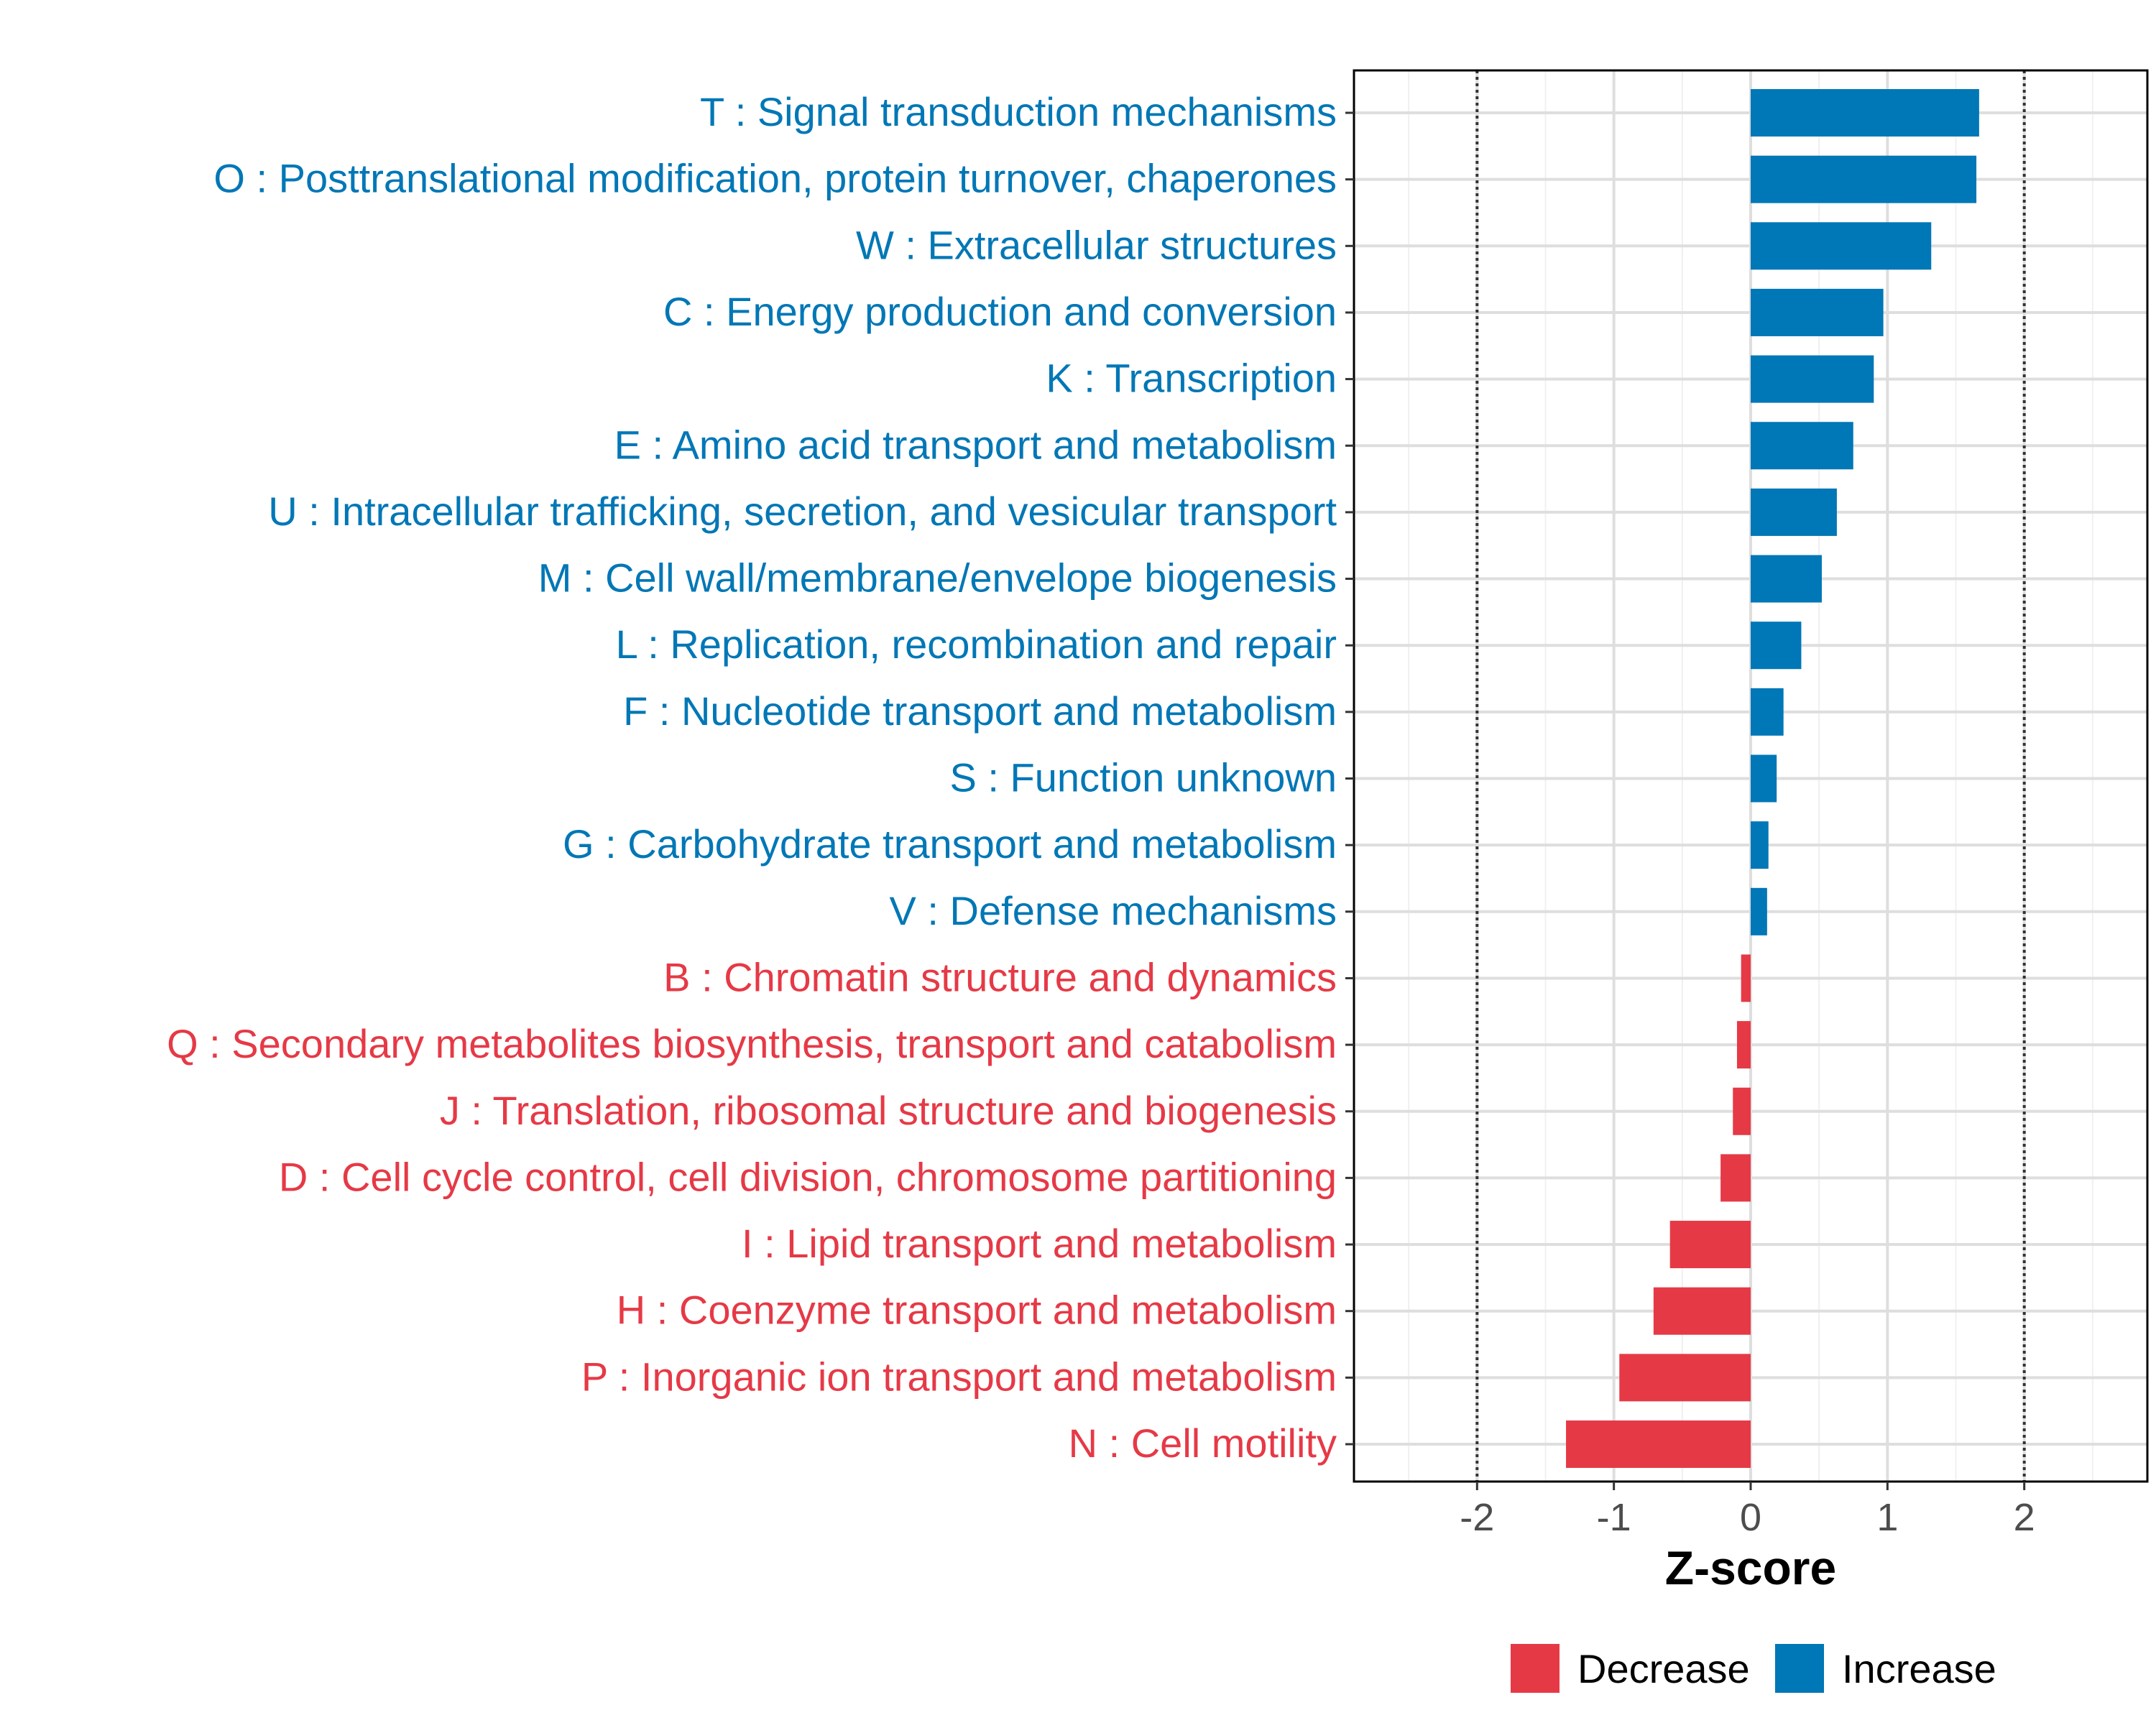  What do you see at coordinates (1203, 1443) in the screenshot?
I see `y-tick-label: N : Cell motility` at bounding box center [1203, 1443].